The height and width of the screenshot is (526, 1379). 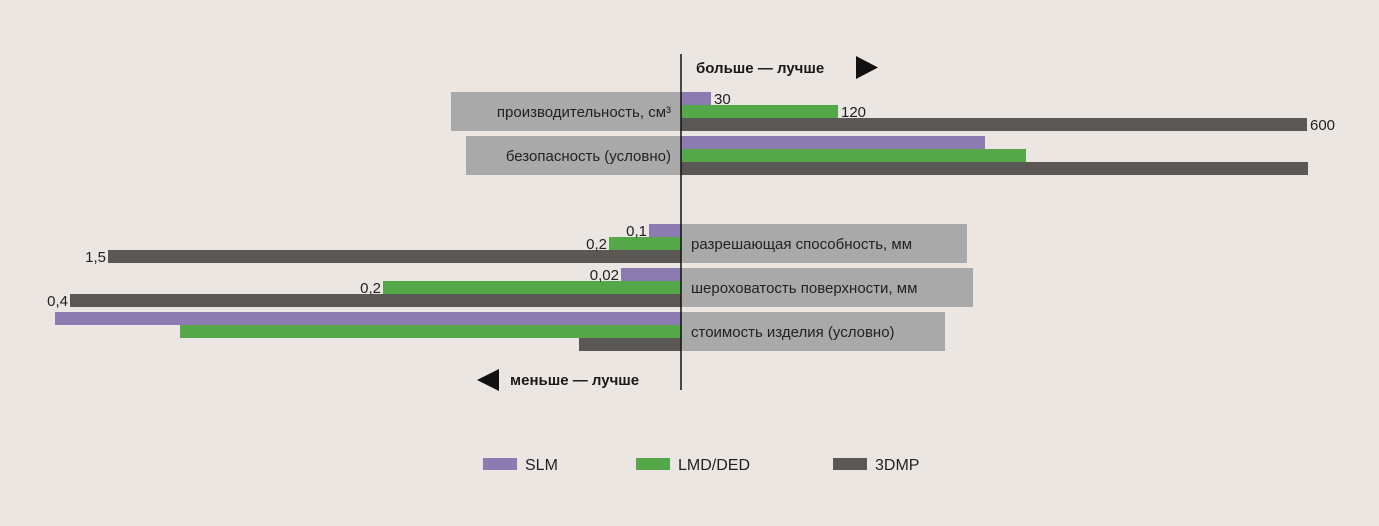 I want to click on category-label: разрешающая способность, мм, so click(x=801, y=244).